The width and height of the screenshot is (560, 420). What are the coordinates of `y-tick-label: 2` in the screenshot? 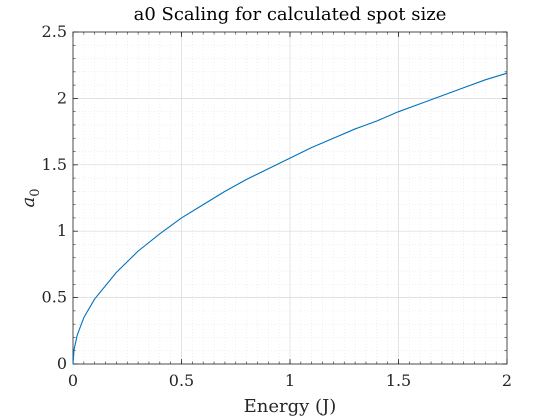 It's located at (62, 97).